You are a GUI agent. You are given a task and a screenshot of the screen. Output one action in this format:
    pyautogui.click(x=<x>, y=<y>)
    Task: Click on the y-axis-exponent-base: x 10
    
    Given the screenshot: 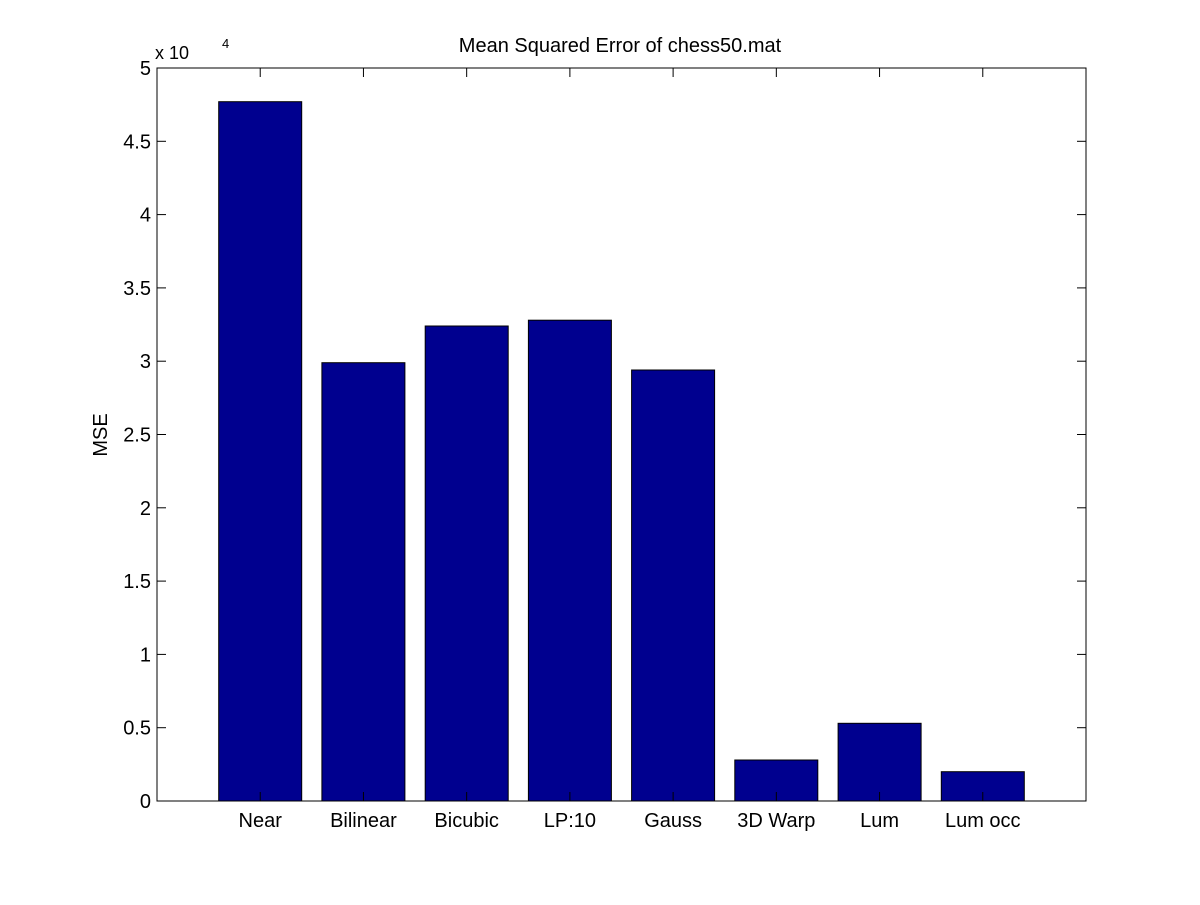 What is the action you would take?
    pyautogui.click(x=172, y=53)
    